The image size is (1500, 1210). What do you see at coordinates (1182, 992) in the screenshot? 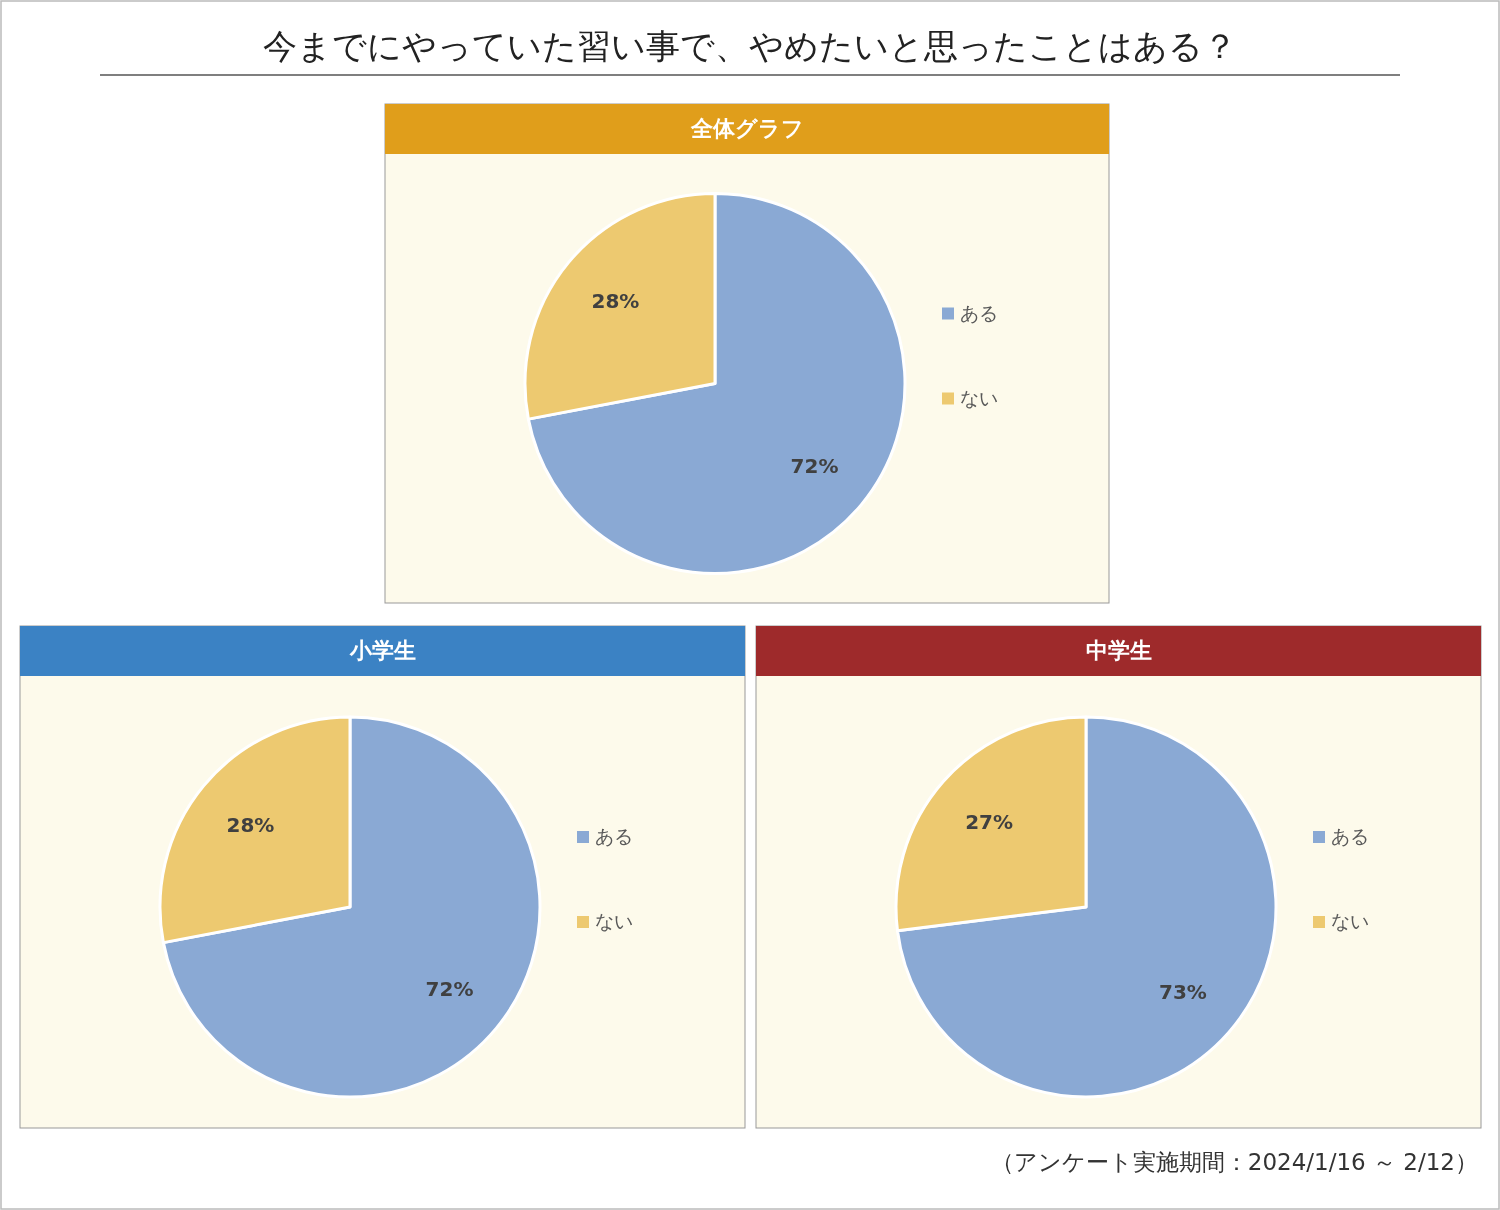
I see `data-label: 73%` at bounding box center [1182, 992].